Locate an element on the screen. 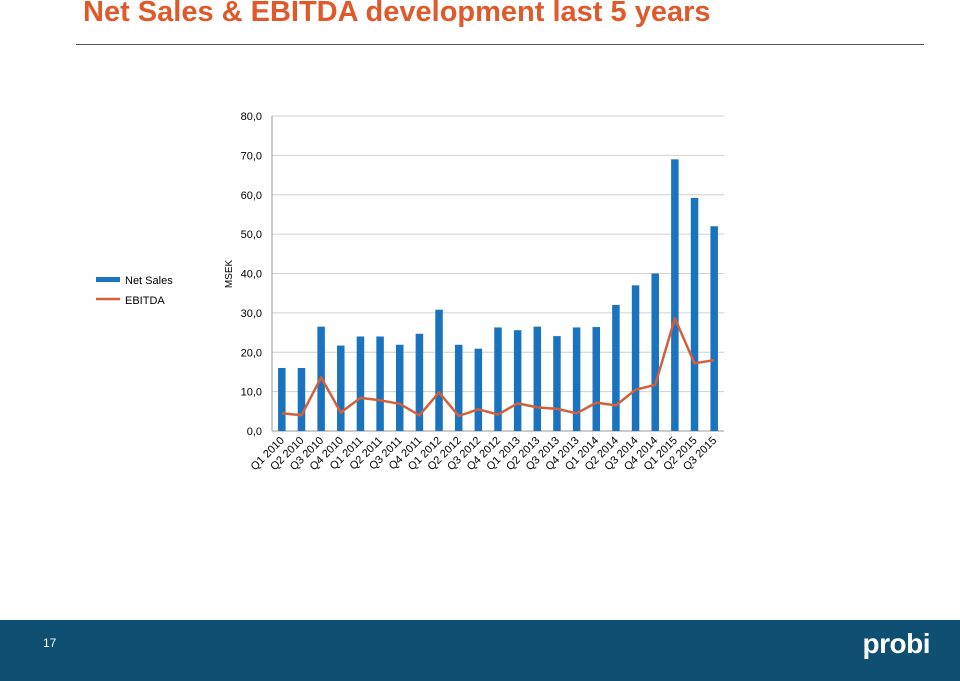 The height and width of the screenshot is (681, 960). y-tick-label: 20,0 is located at coordinates (251, 353).